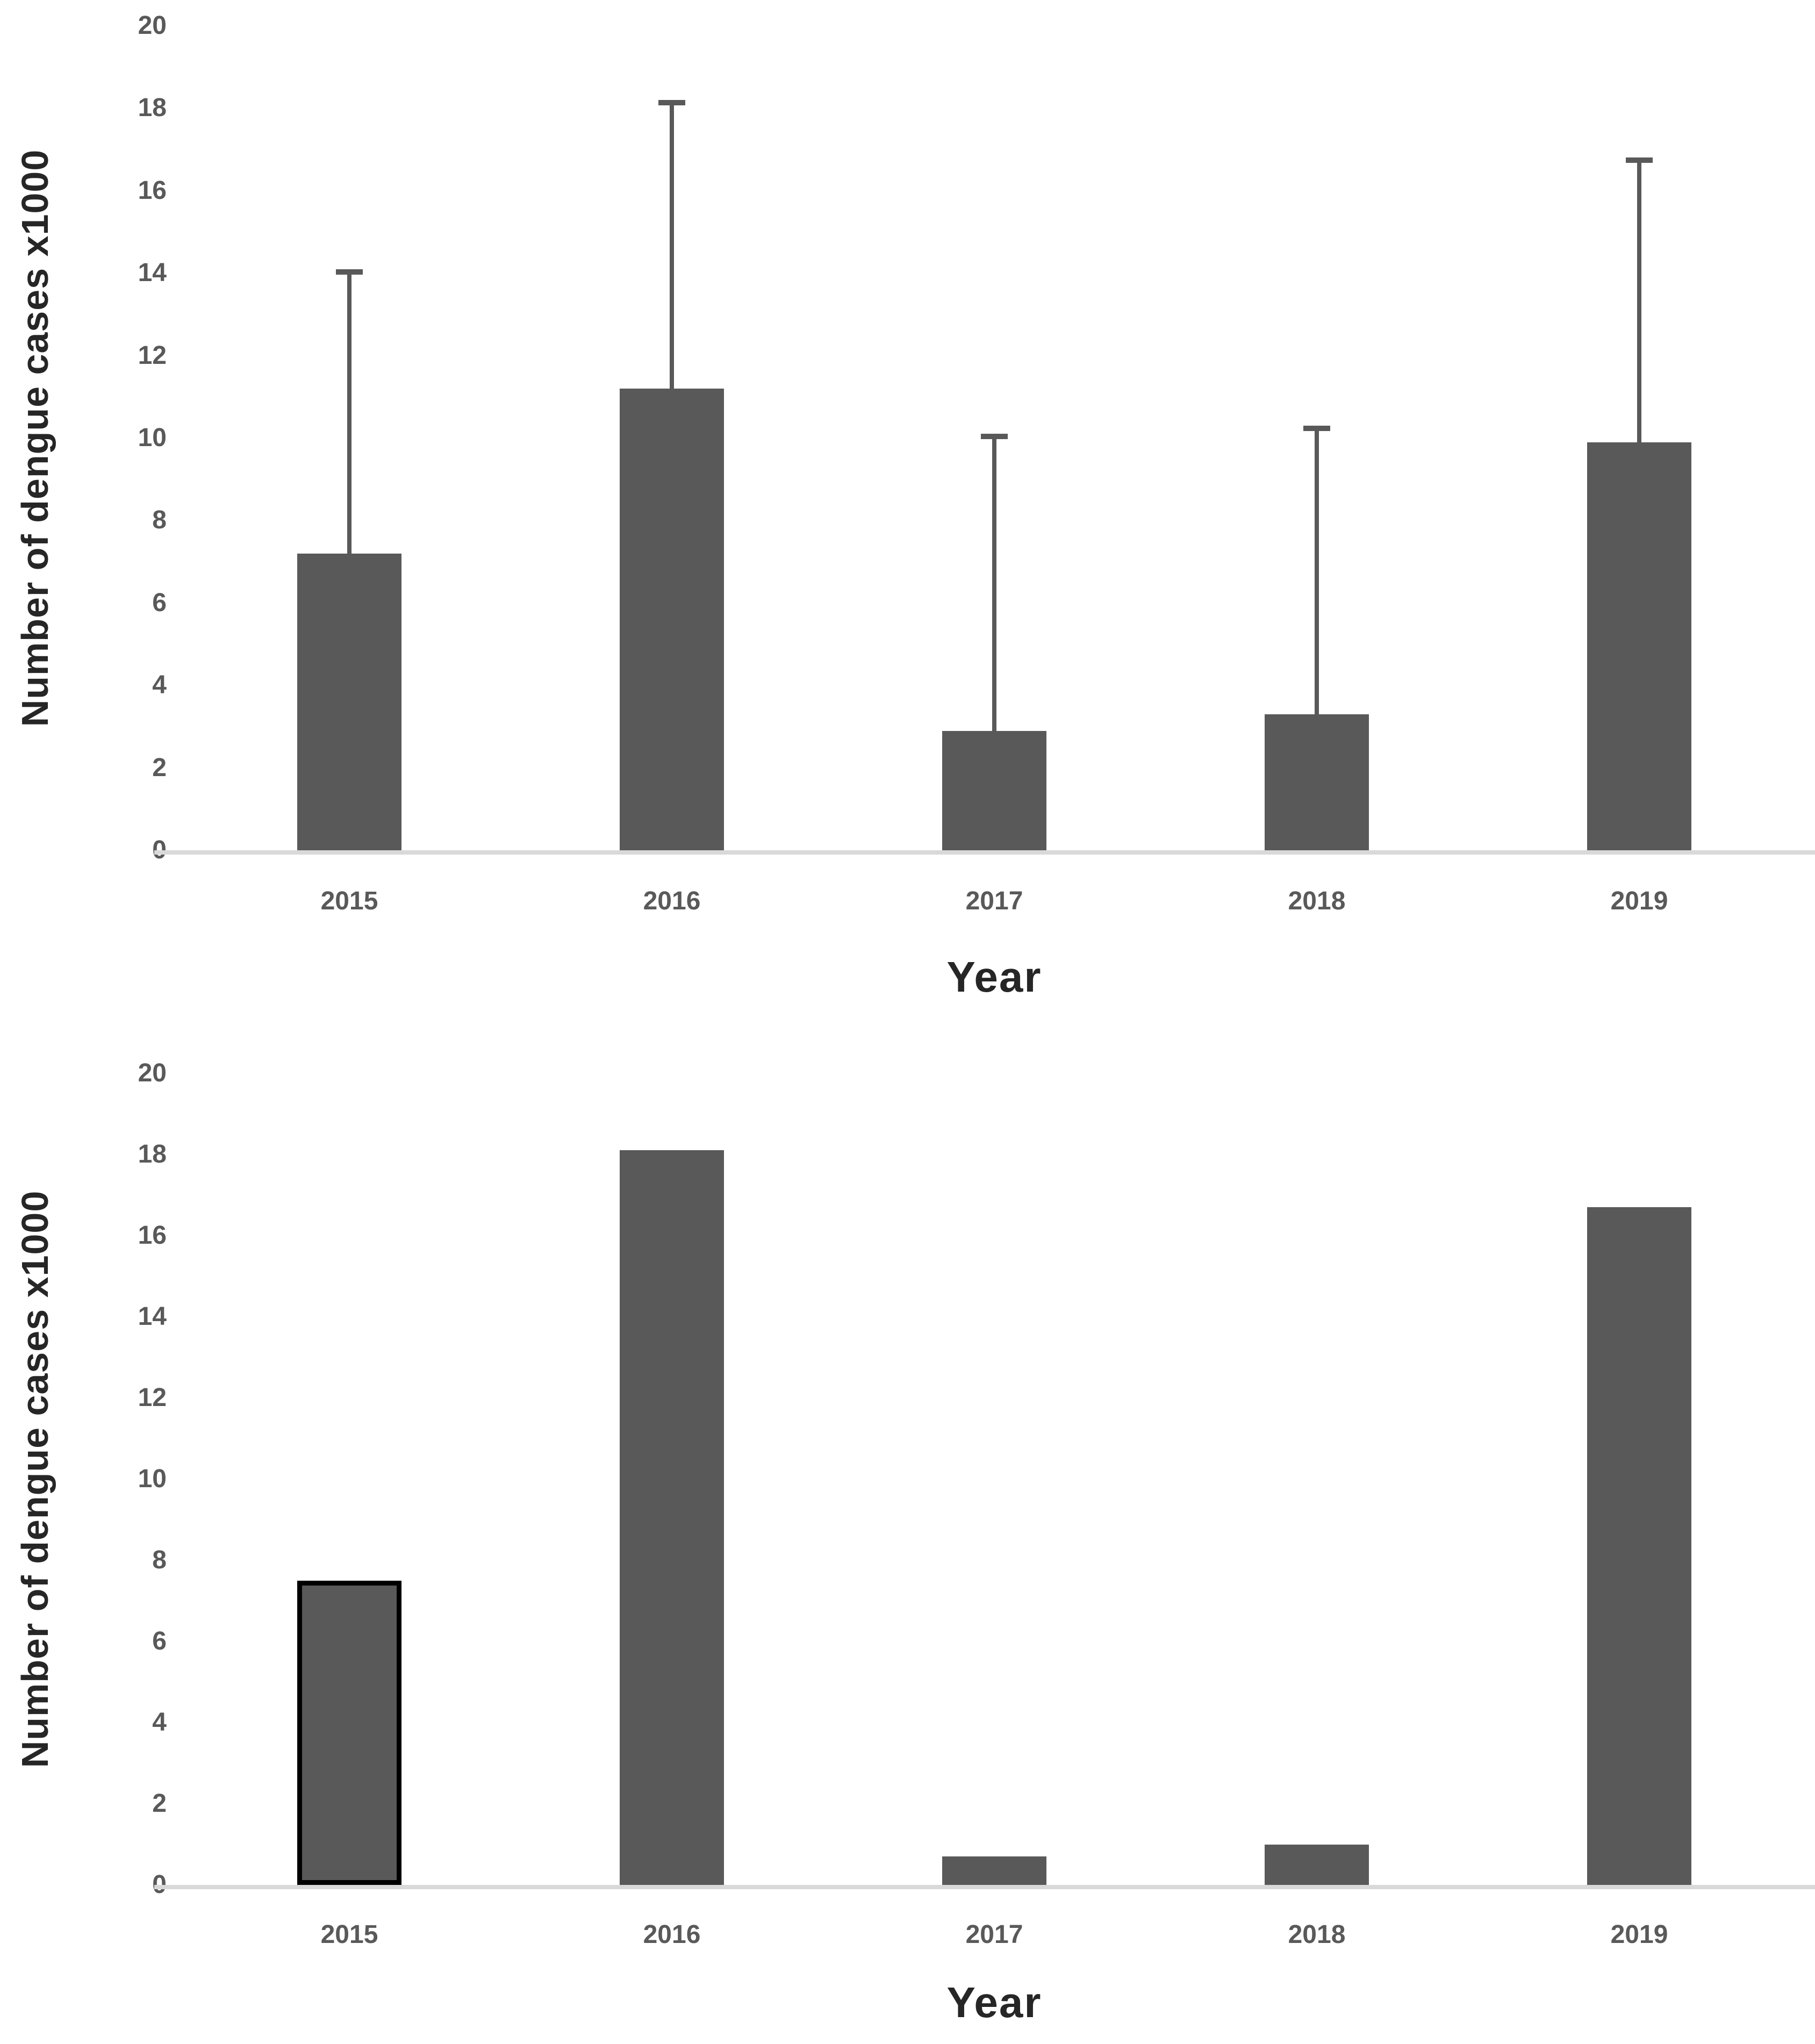 The image size is (1815, 2044). I want to click on error-bar-line-2016, so click(672, 244).